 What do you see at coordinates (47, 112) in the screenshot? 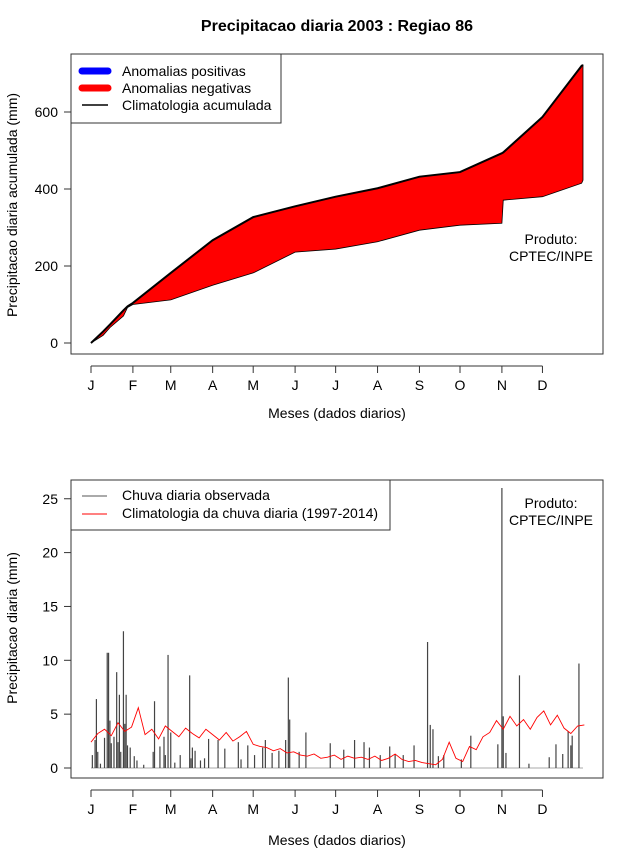
I see `y-tick-label: 600` at bounding box center [47, 112].